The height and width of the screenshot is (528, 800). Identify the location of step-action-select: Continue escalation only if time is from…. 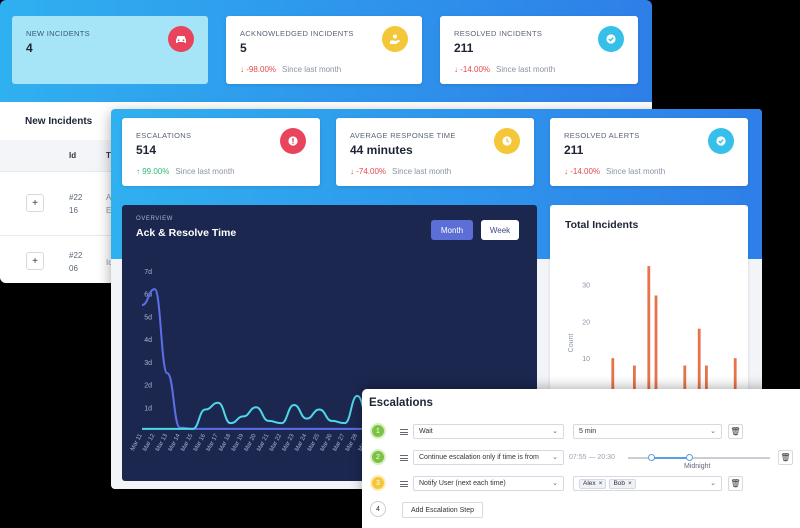
(488, 457).